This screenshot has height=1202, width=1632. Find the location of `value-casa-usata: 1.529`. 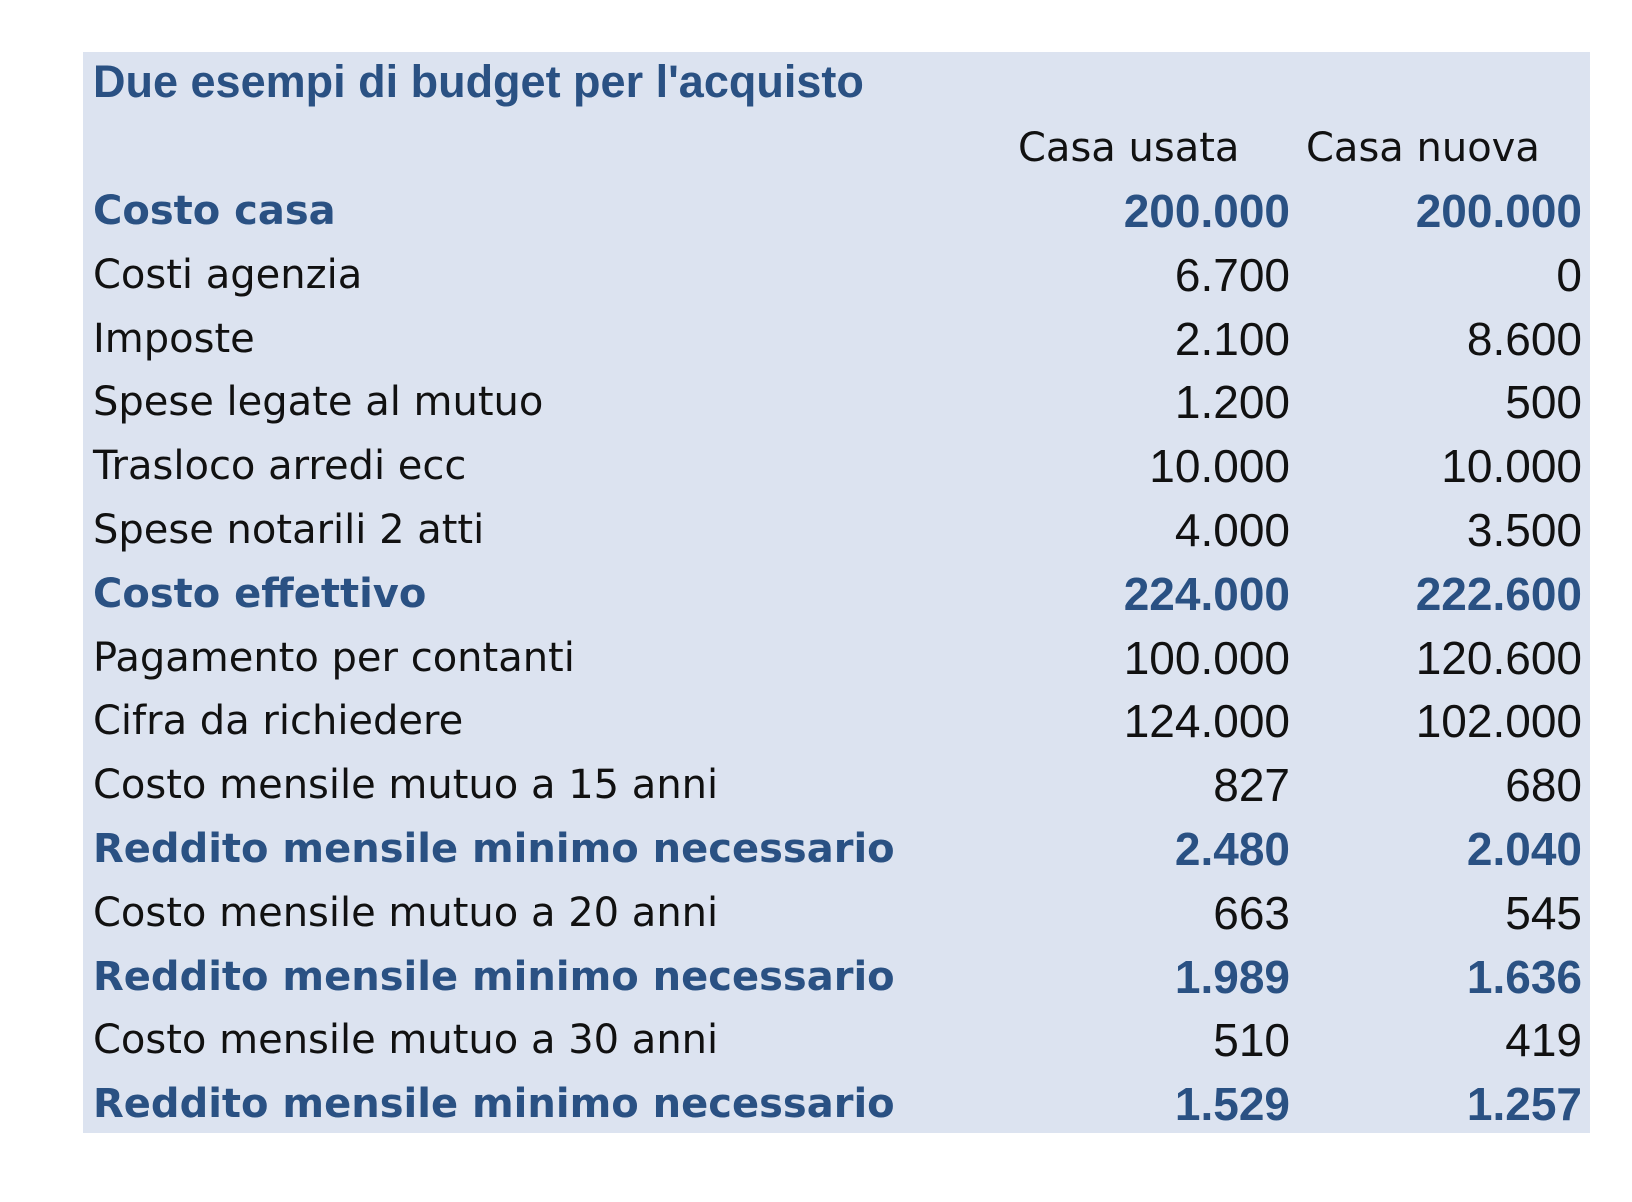

value-casa-usata: 1.529 is located at coordinates (1232, 1104).